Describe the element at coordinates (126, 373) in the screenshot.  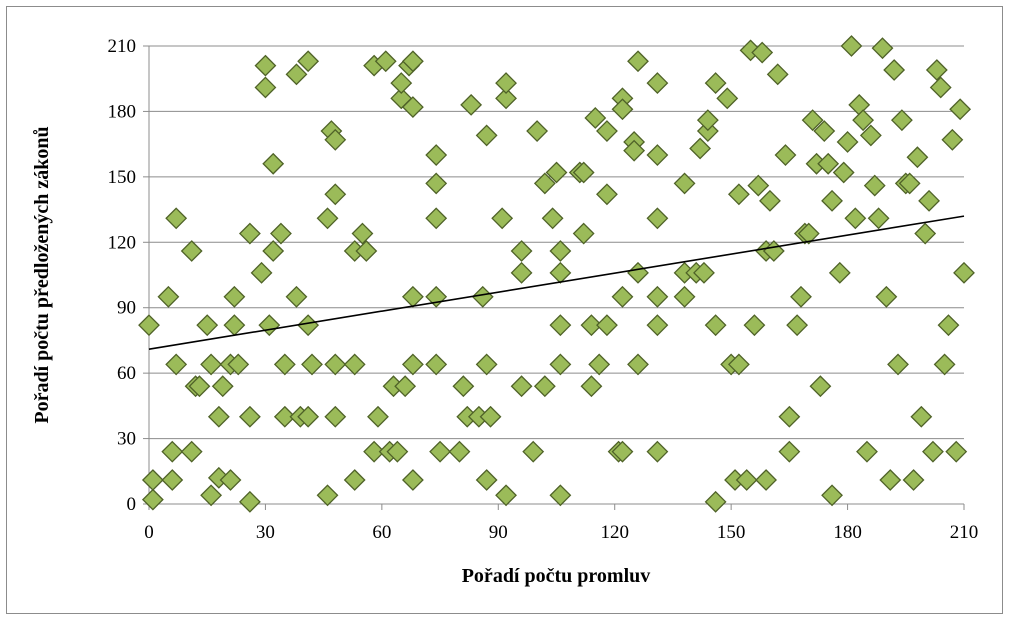
I see `y-tick-label: 60` at that location.